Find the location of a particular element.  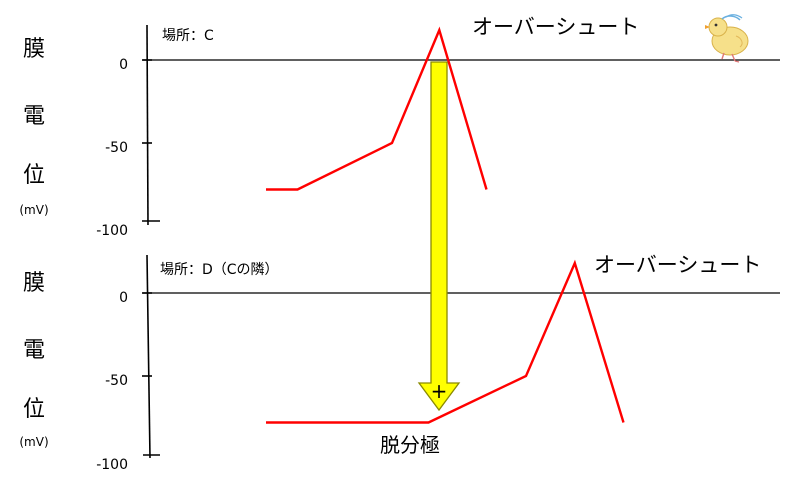

chick-doodle-icon is located at coordinates (727, 38).